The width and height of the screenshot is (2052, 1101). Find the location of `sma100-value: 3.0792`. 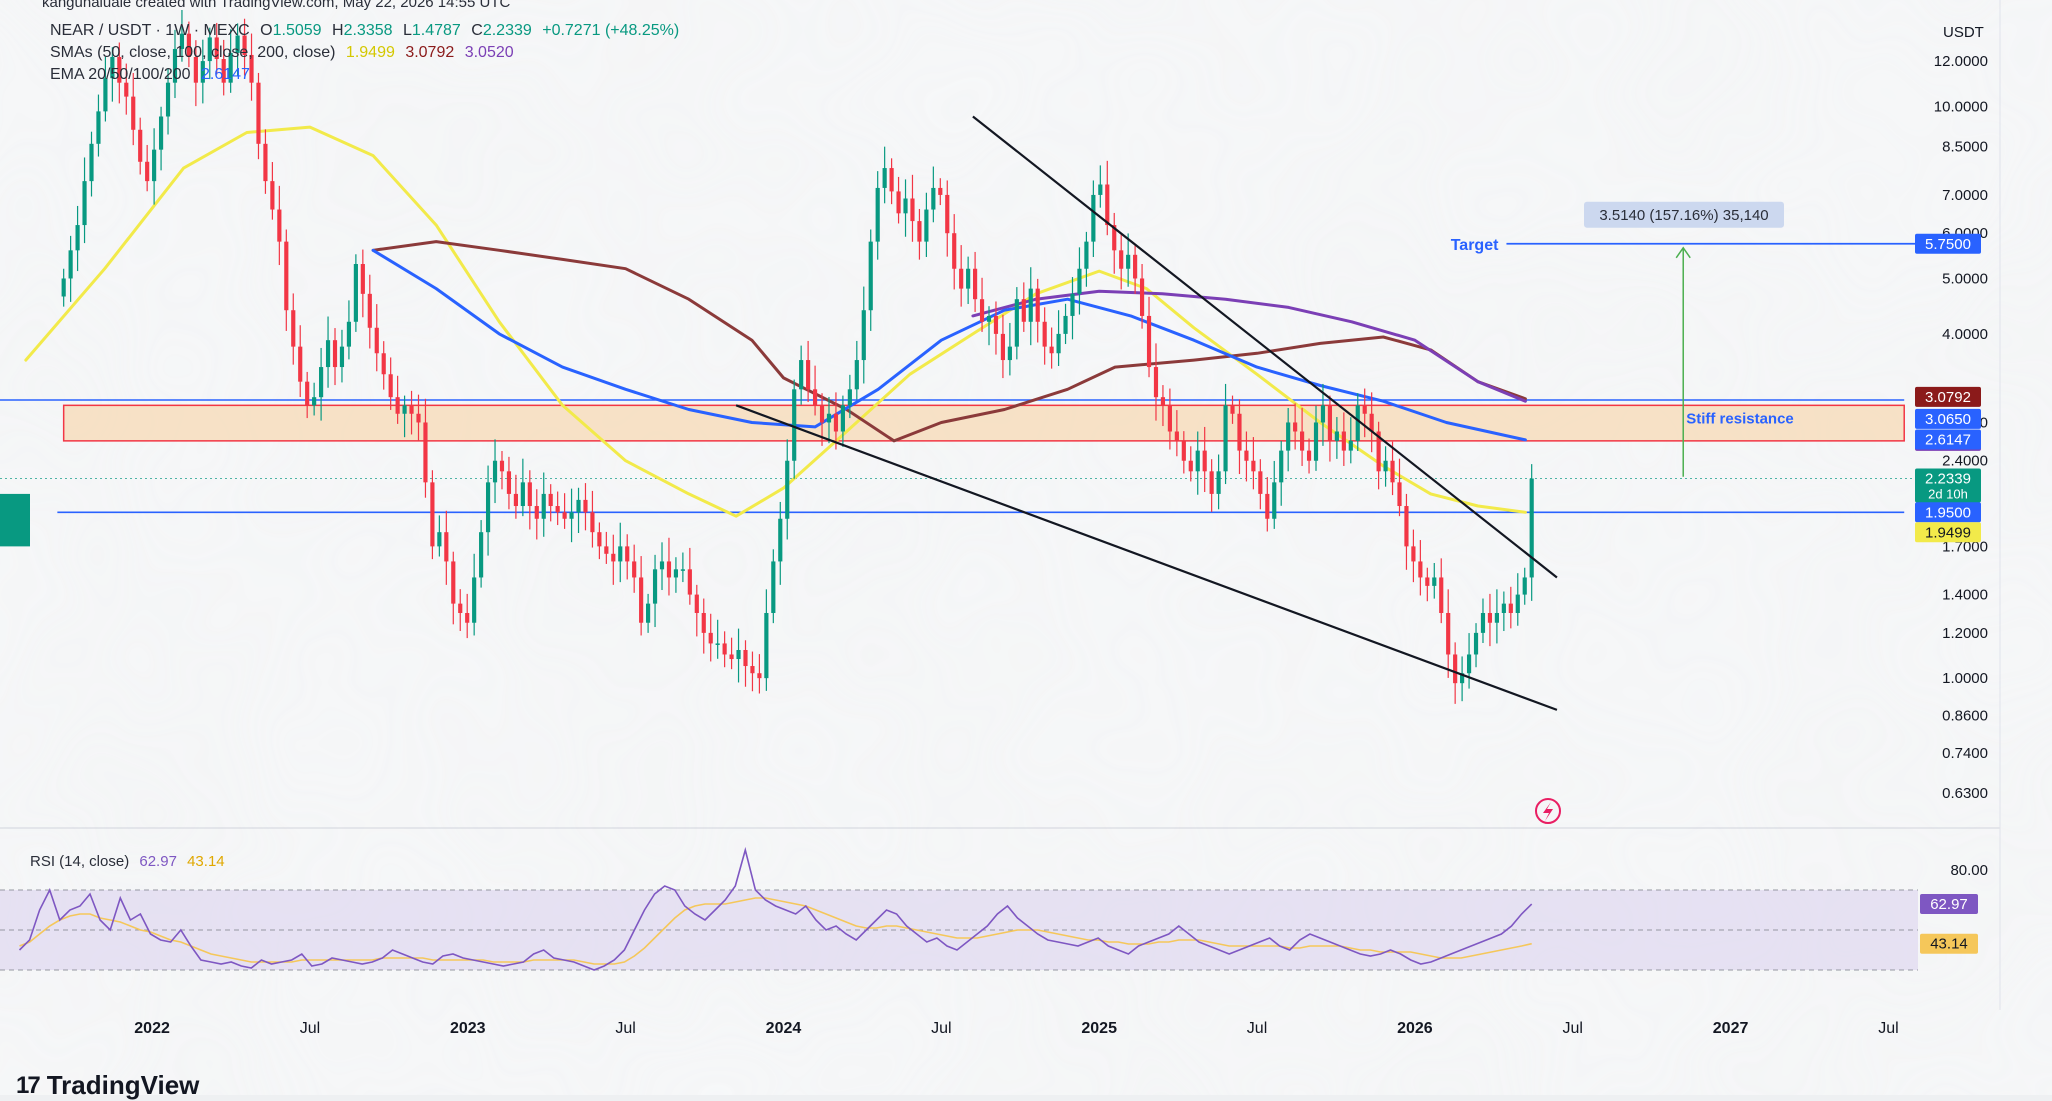

sma100-value: 3.0792 is located at coordinates (430, 52).